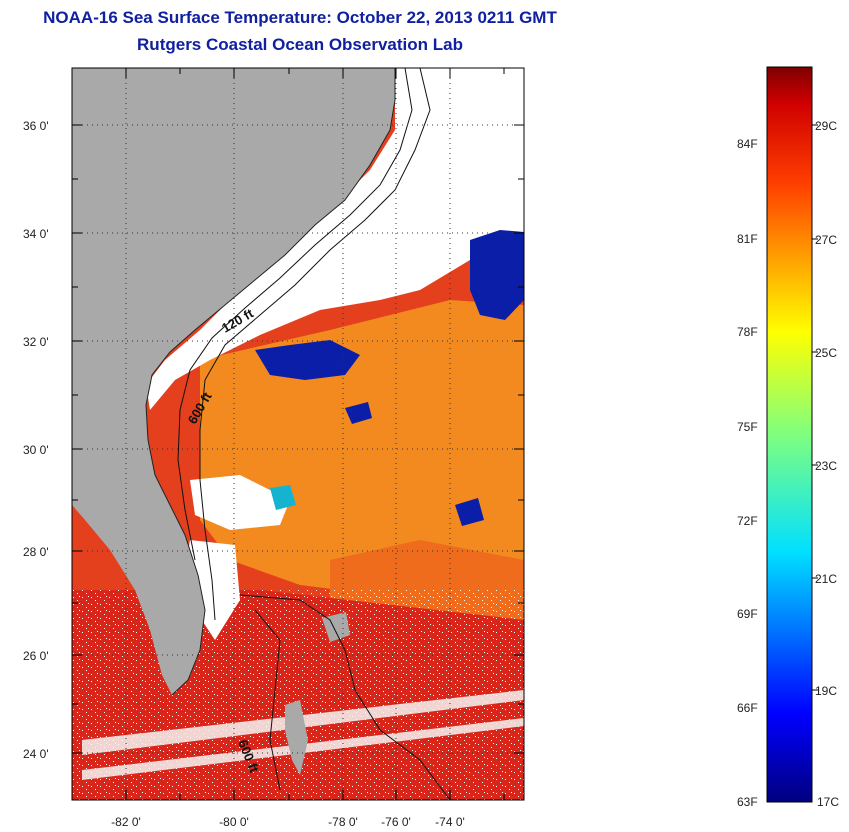 The height and width of the screenshot is (832, 849). I want to click on colorbar-f-66: 66F, so click(747, 708).